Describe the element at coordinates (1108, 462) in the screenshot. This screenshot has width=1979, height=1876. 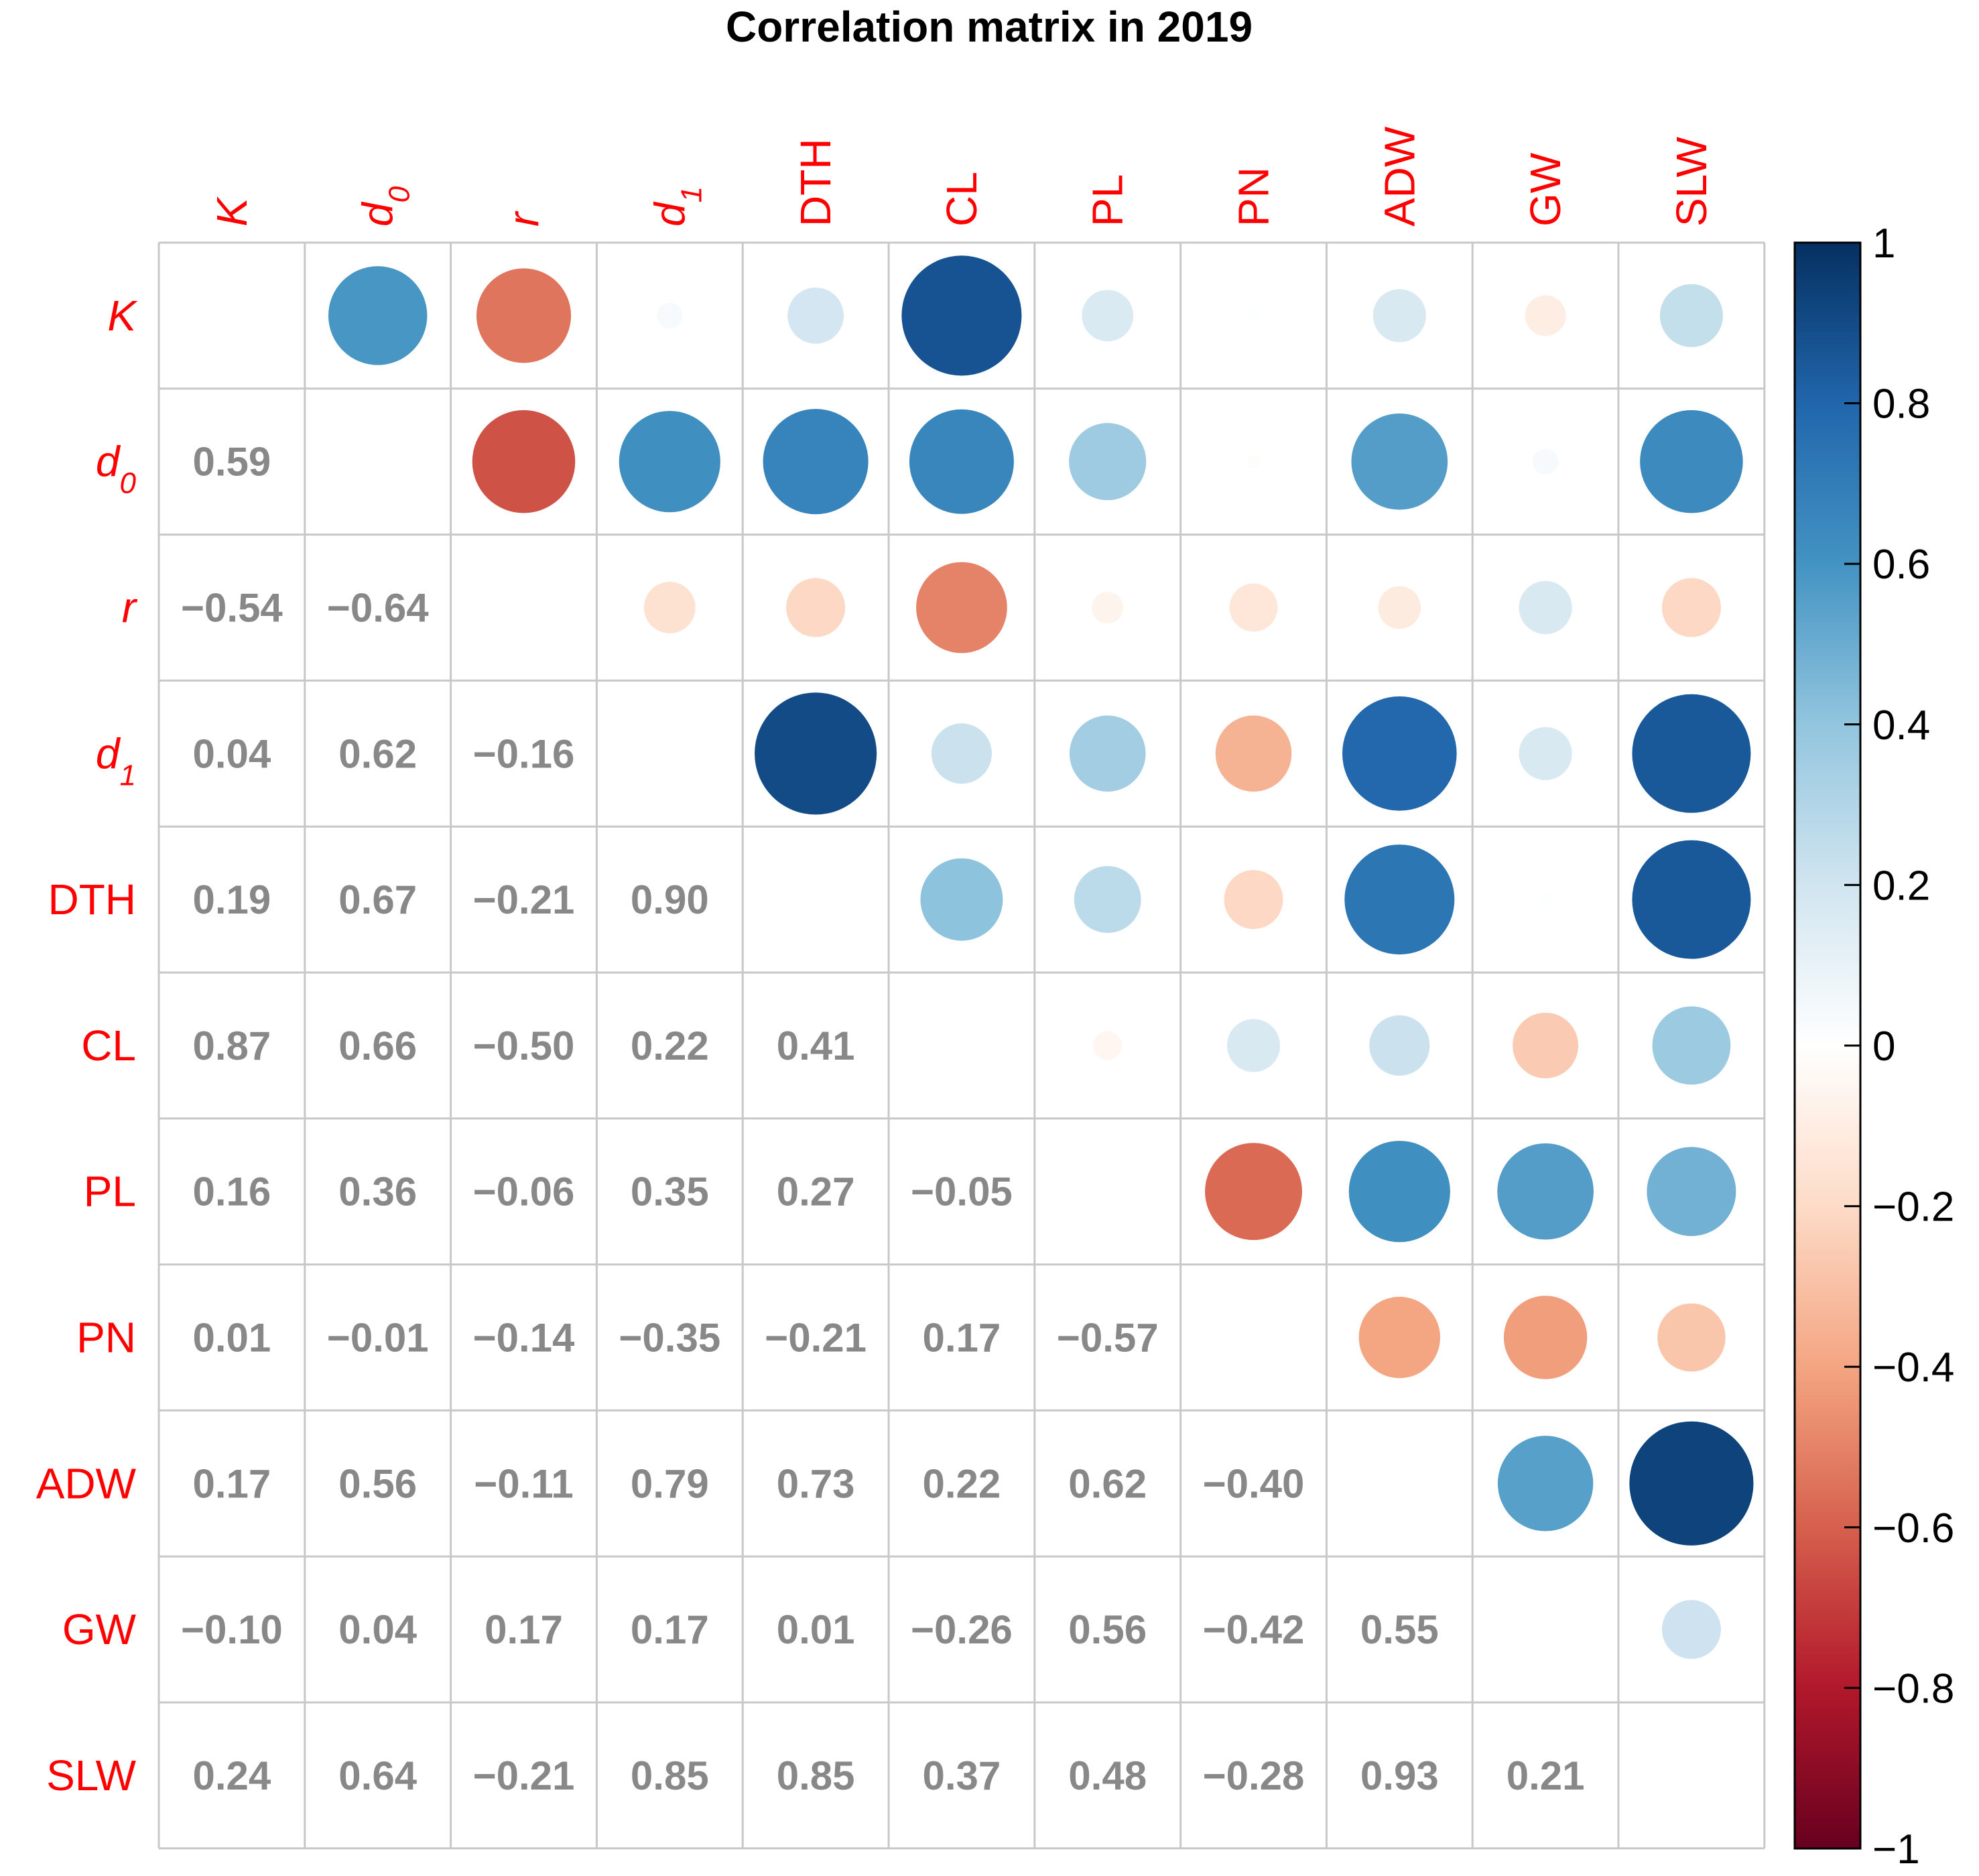
I see `circle-r1-c6` at that location.